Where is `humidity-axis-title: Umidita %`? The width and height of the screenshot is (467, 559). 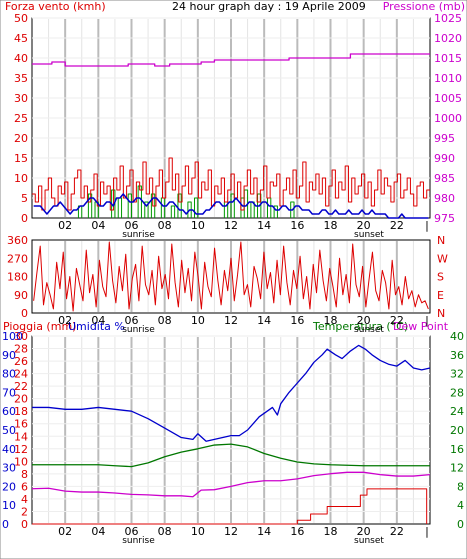
humidity-axis-title: Umidita % is located at coordinates (96, 326).